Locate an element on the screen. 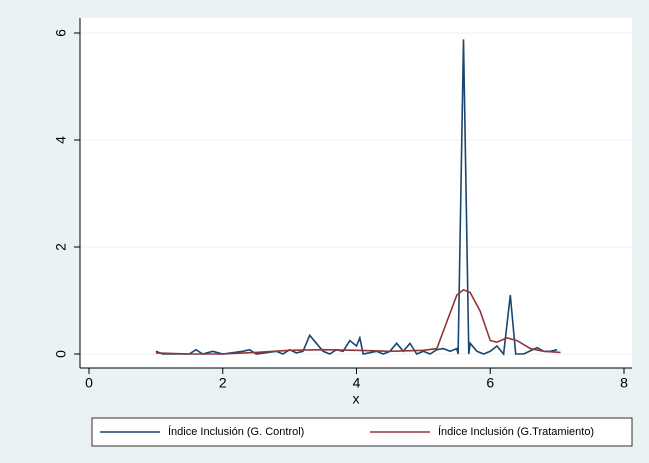 The height and width of the screenshot is (463, 649). x-tick-label: 8 is located at coordinates (624, 383).